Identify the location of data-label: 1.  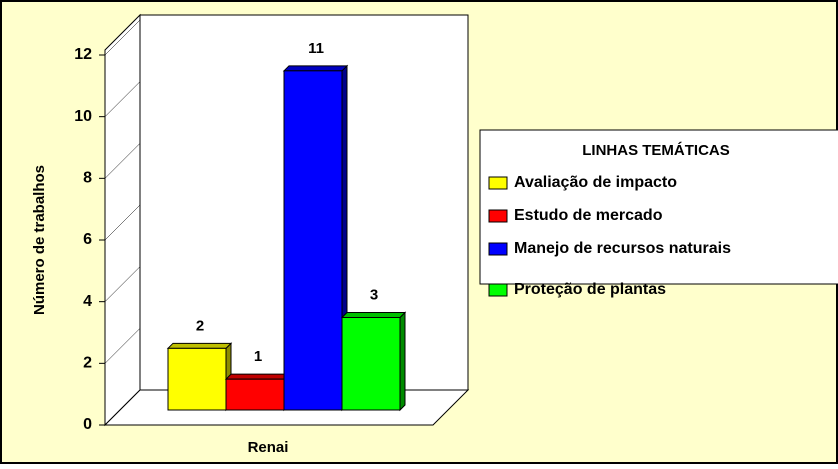
(258, 356).